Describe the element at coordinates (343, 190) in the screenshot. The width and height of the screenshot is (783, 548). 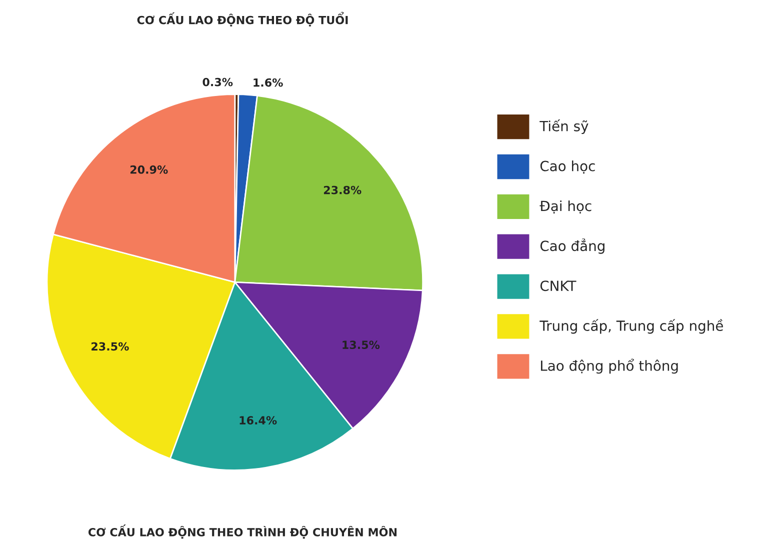
I see `data-label: 23.8%` at that location.